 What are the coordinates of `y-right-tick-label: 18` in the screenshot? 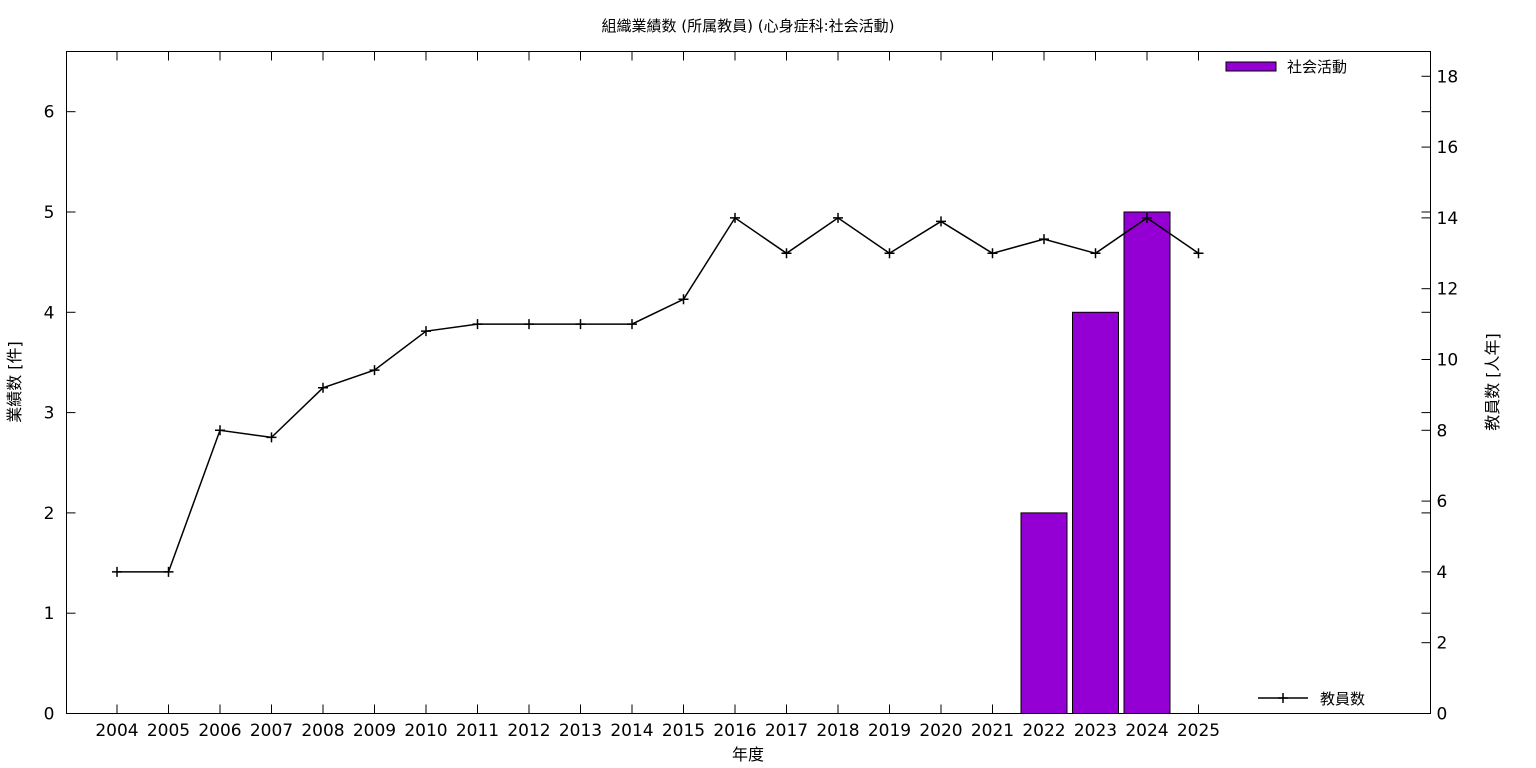 It's located at (1448, 77).